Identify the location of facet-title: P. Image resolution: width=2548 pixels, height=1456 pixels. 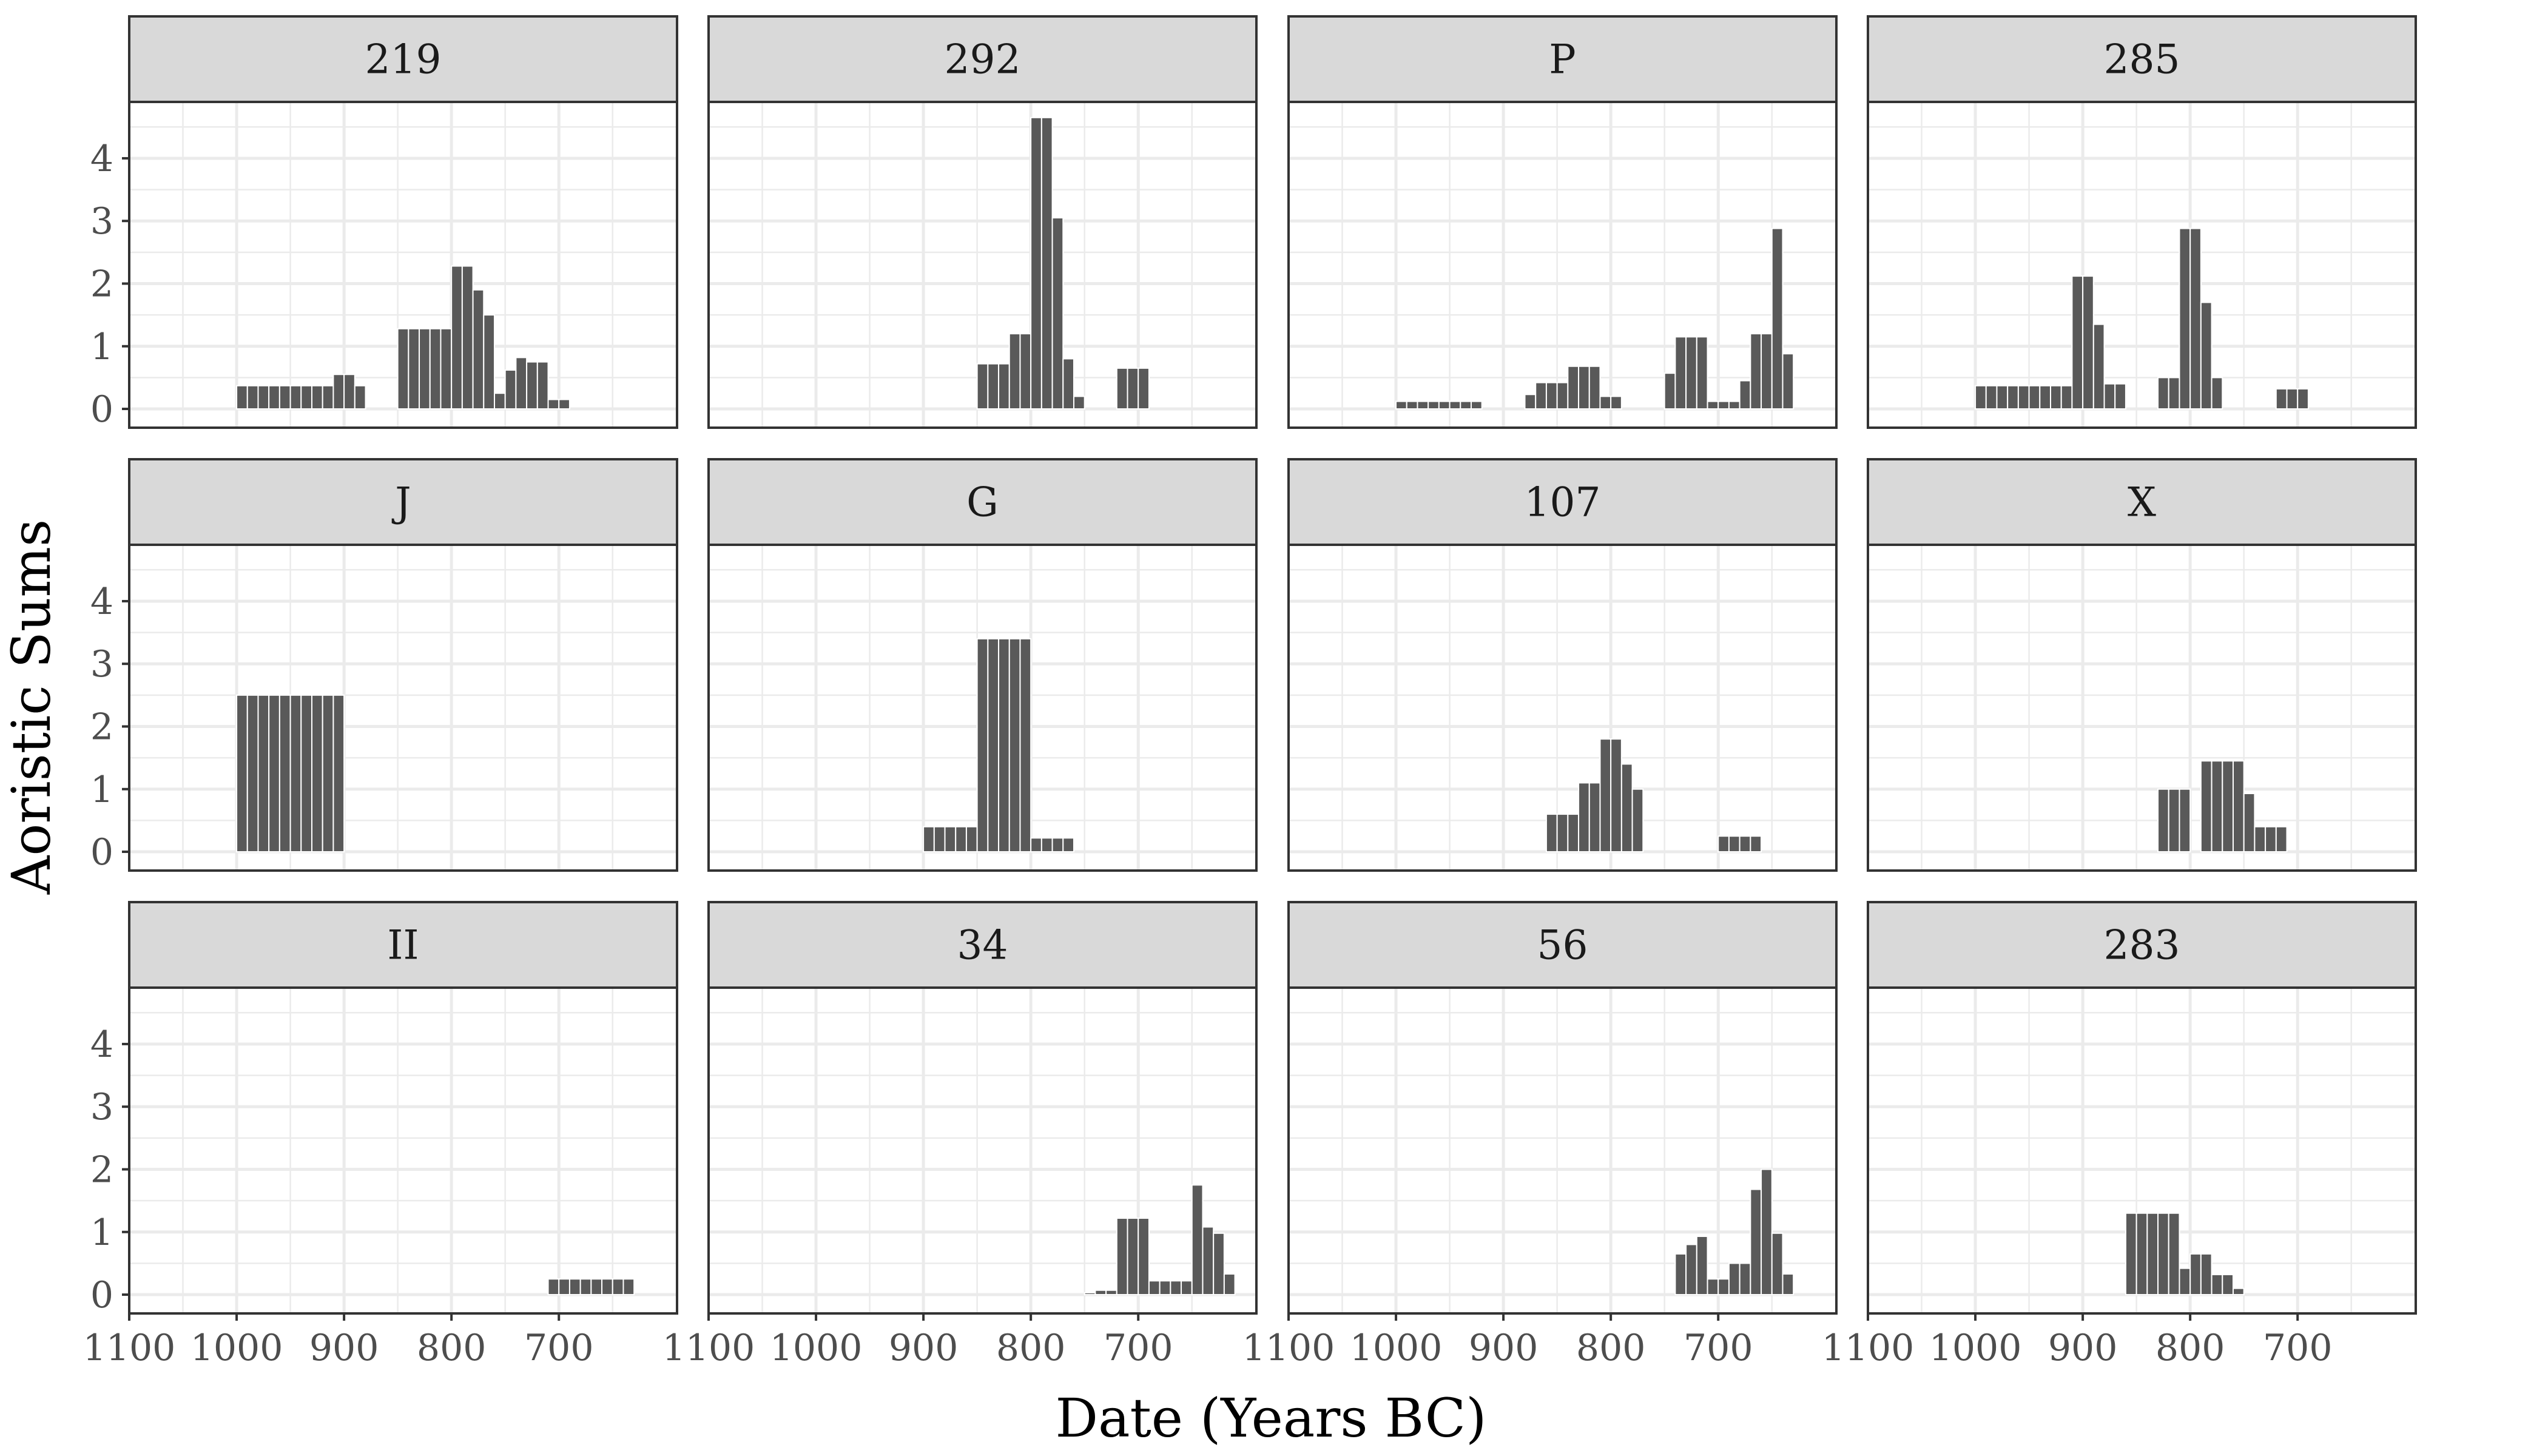
(1562, 59).